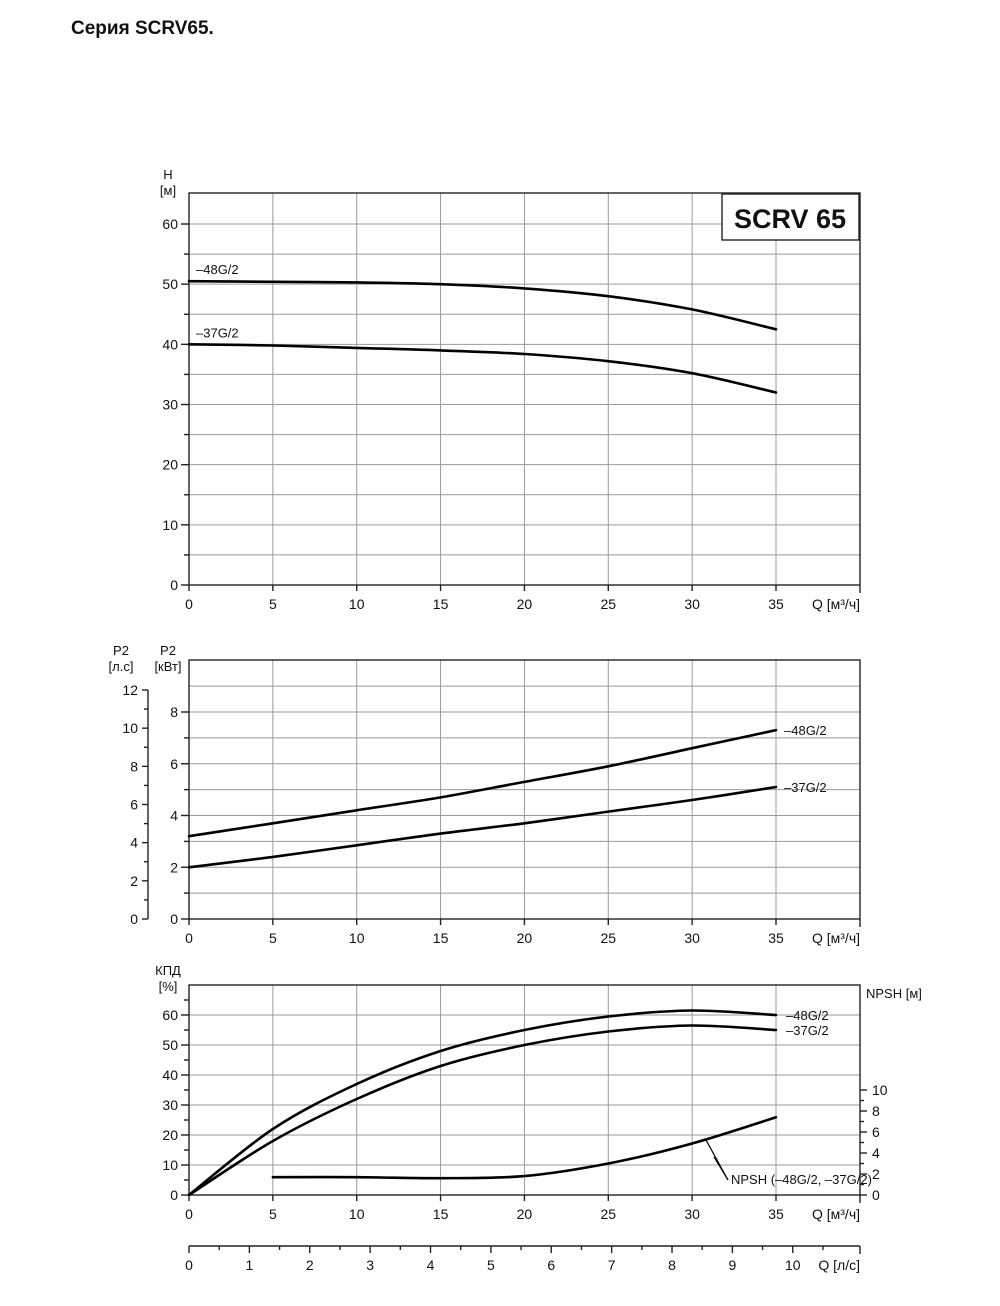  Describe the element at coordinates (134, 881) in the screenshot. I see `hp-tick-label: 2` at that location.